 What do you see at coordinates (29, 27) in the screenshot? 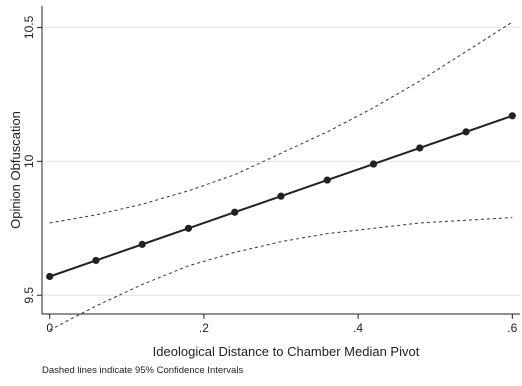
I see `y-tick-label: 10.5` at bounding box center [29, 27].